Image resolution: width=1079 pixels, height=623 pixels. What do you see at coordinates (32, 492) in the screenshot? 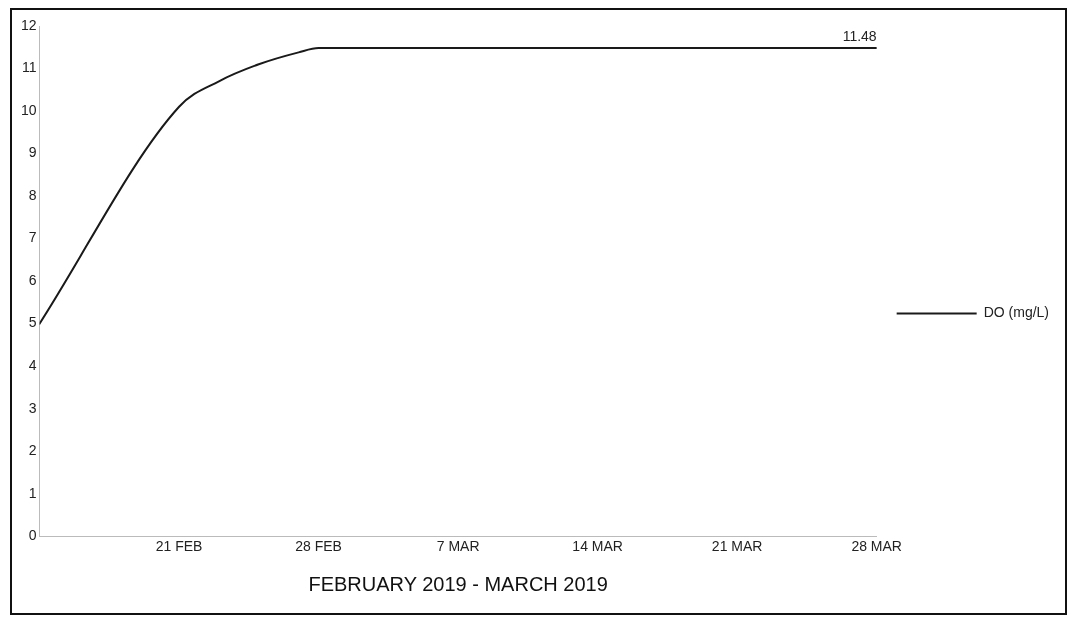
I see `y-tick-label: 1` at bounding box center [32, 492].